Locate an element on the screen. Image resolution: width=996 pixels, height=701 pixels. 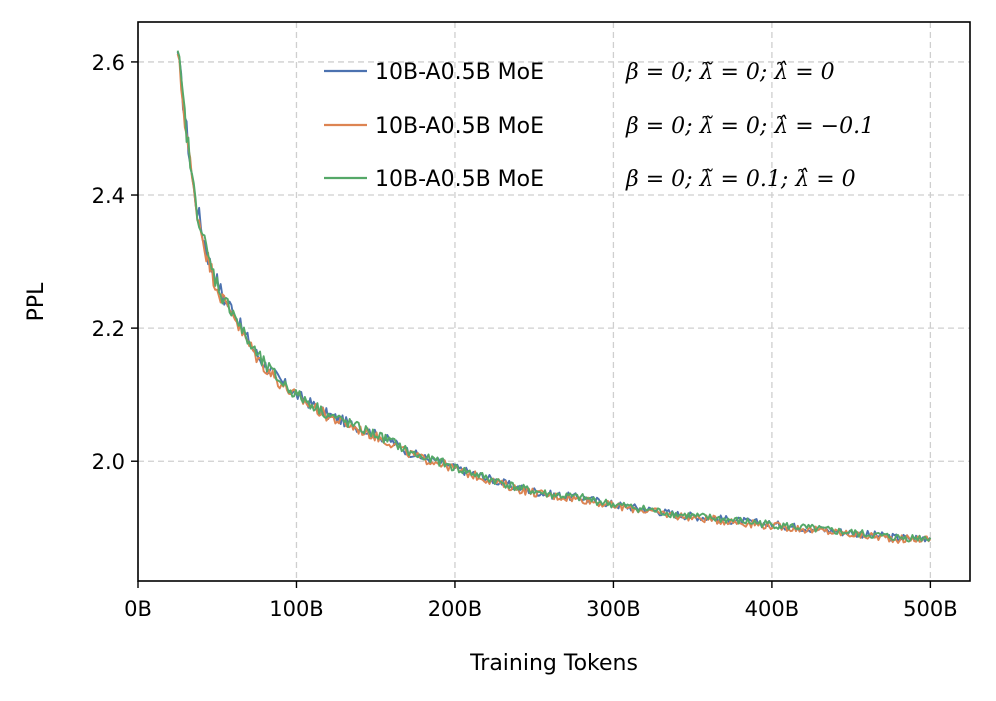
legend-math-3: β = 0; λ̃ = 0.1; λ̂ = 0 is located at coordinates (740, 179).